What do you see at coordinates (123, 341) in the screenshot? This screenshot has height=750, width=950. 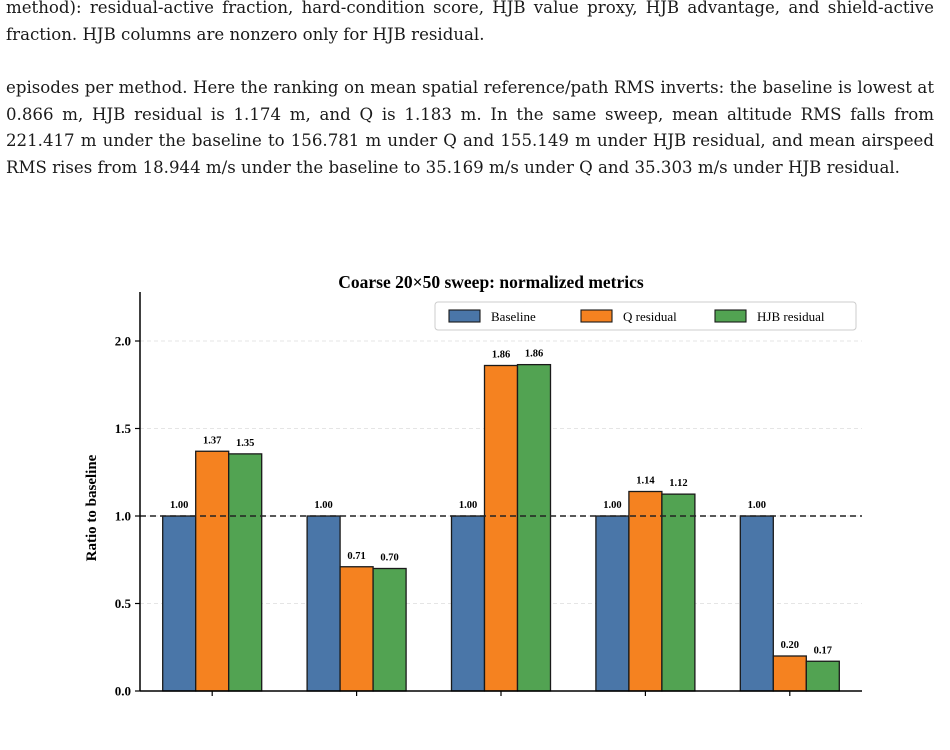 I see `y-tick-label: 2.0` at bounding box center [123, 341].